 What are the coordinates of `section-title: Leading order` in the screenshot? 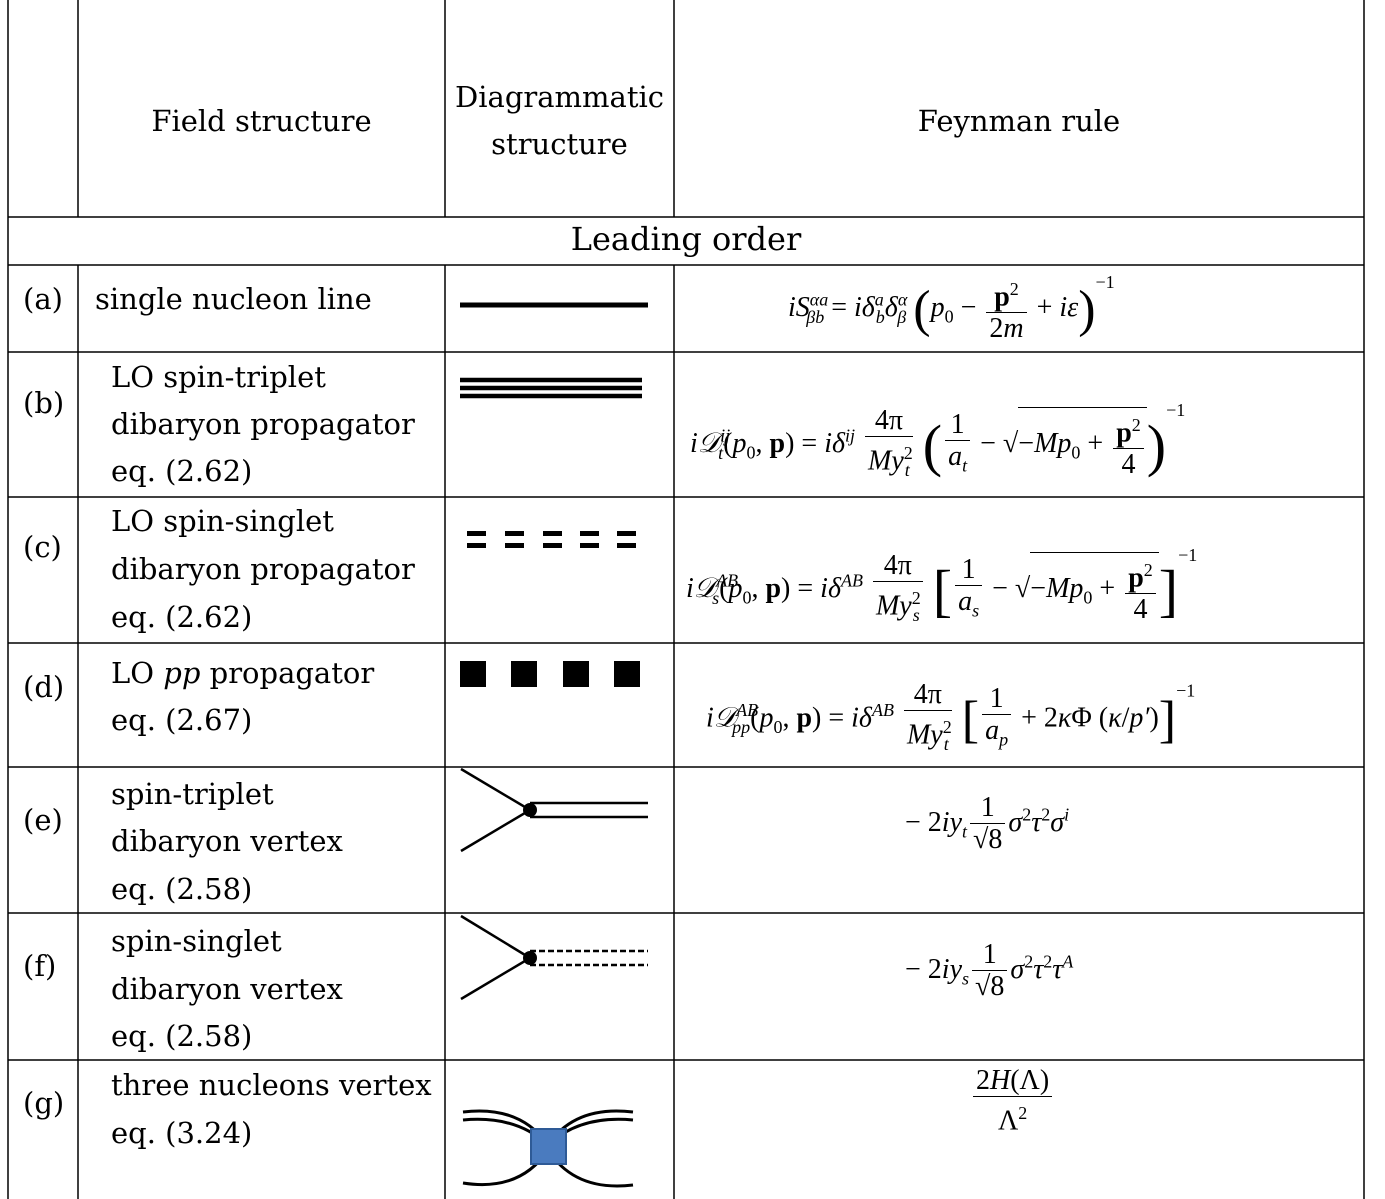 It's located at (686, 239).